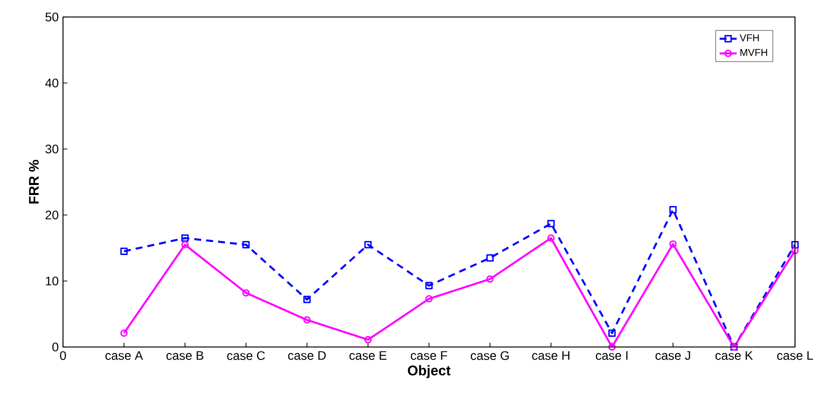 The width and height of the screenshot is (821, 403). I want to click on y-axis-title: FRR %, so click(33, 182).